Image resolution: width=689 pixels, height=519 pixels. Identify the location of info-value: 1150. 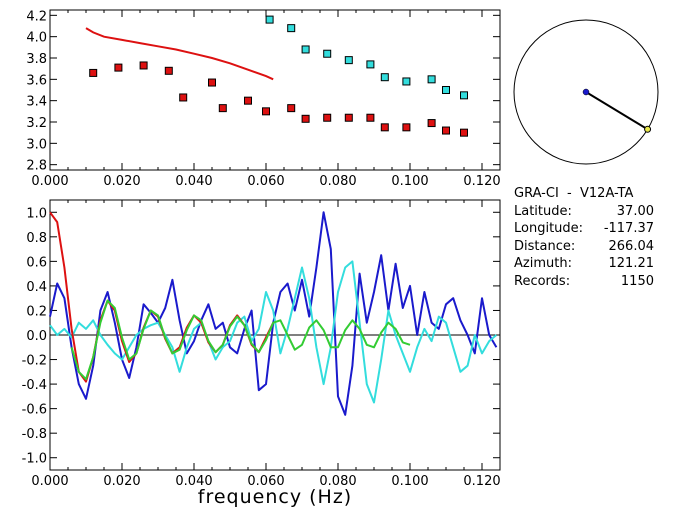
(637, 281).